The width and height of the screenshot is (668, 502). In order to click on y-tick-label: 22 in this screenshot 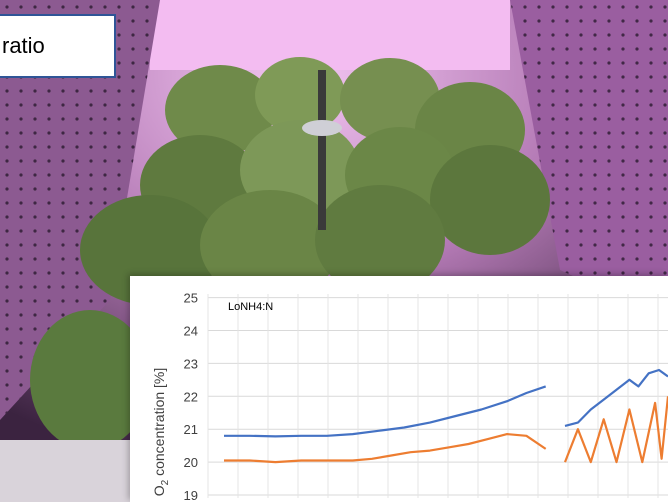, I will do `click(191, 396)`.